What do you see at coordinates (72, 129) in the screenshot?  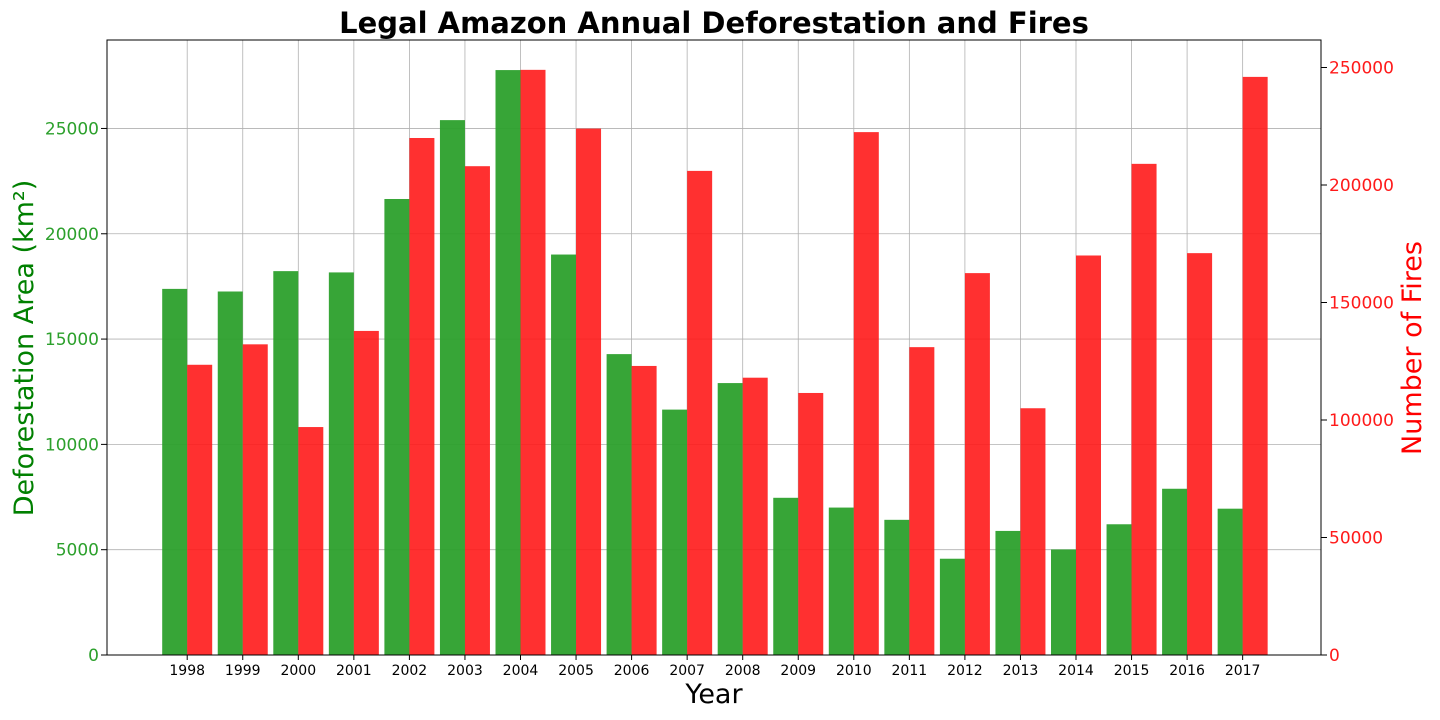 I see `left-tick-label: 25000` at bounding box center [72, 129].